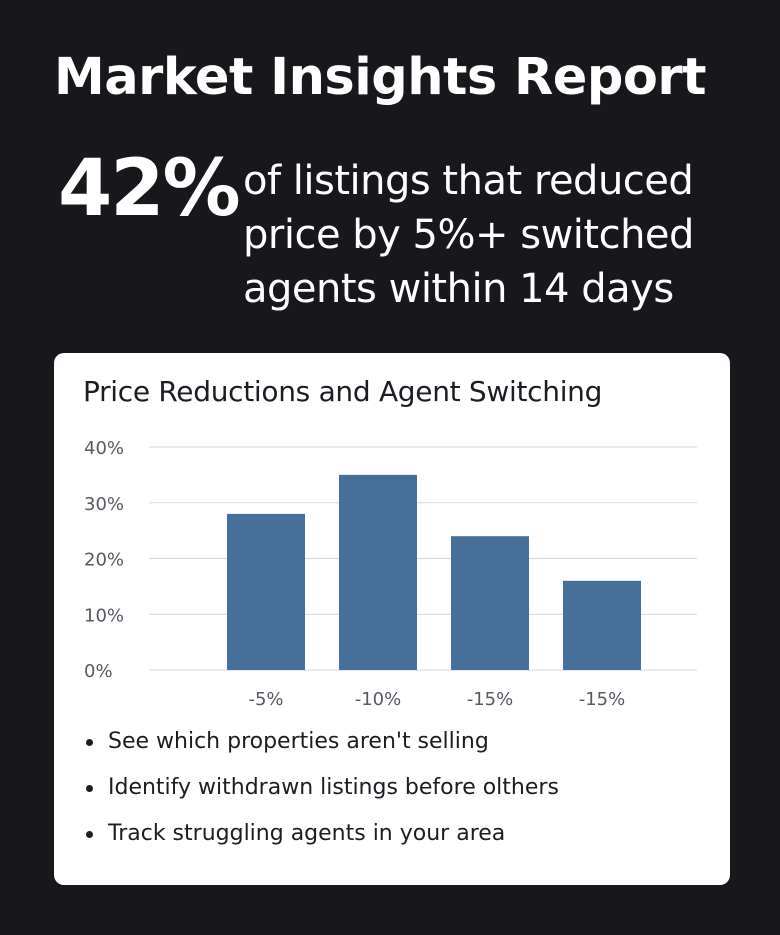 Image resolution: width=780 pixels, height=935 pixels. I want to click on y-tick-label: 10%, so click(104, 615).